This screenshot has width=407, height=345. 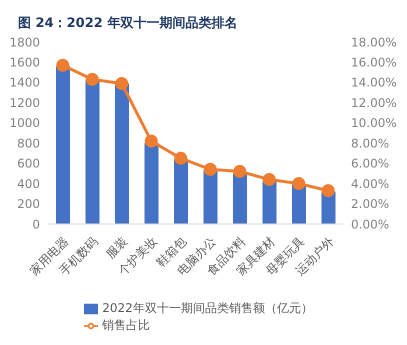 What do you see at coordinates (370, 224) in the screenshot?
I see `y2-tick-label: 0.00%` at bounding box center [370, 224].